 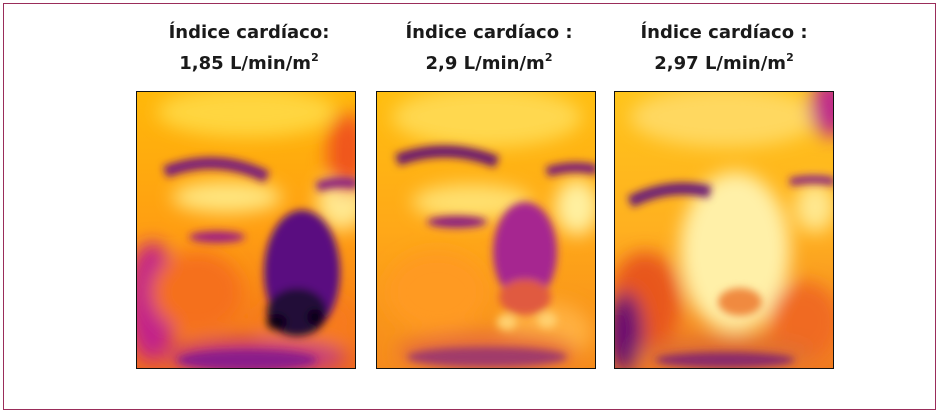 I want to click on caption-1-title: Índice cardíaco:, so click(x=249, y=32).